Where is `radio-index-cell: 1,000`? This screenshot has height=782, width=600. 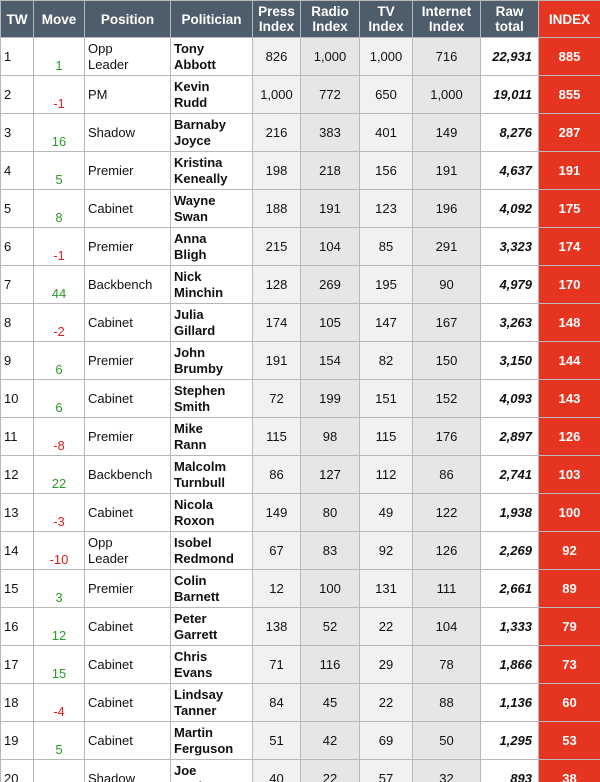
radio-index-cell: 1,000 is located at coordinates (330, 56).